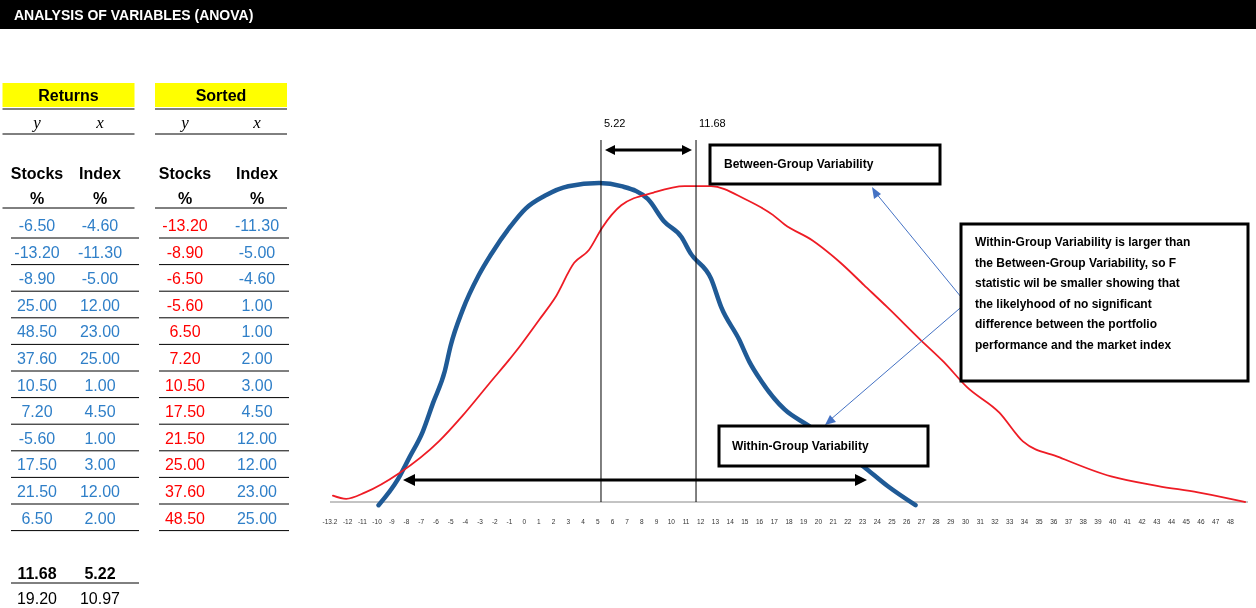  I want to click on annotation: Within-Group Variability, so click(800, 446).